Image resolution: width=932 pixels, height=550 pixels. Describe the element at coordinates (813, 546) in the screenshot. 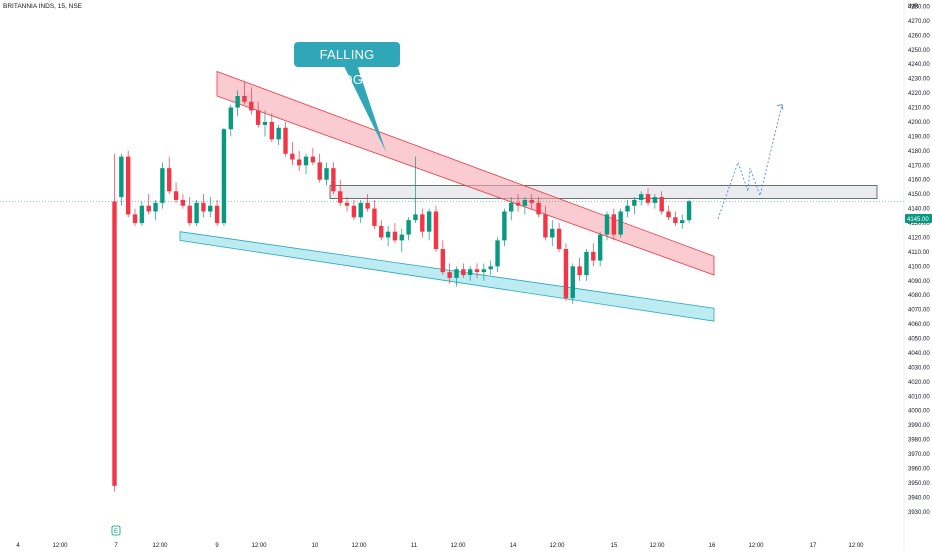

I see `x-tick-label: 17` at that location.